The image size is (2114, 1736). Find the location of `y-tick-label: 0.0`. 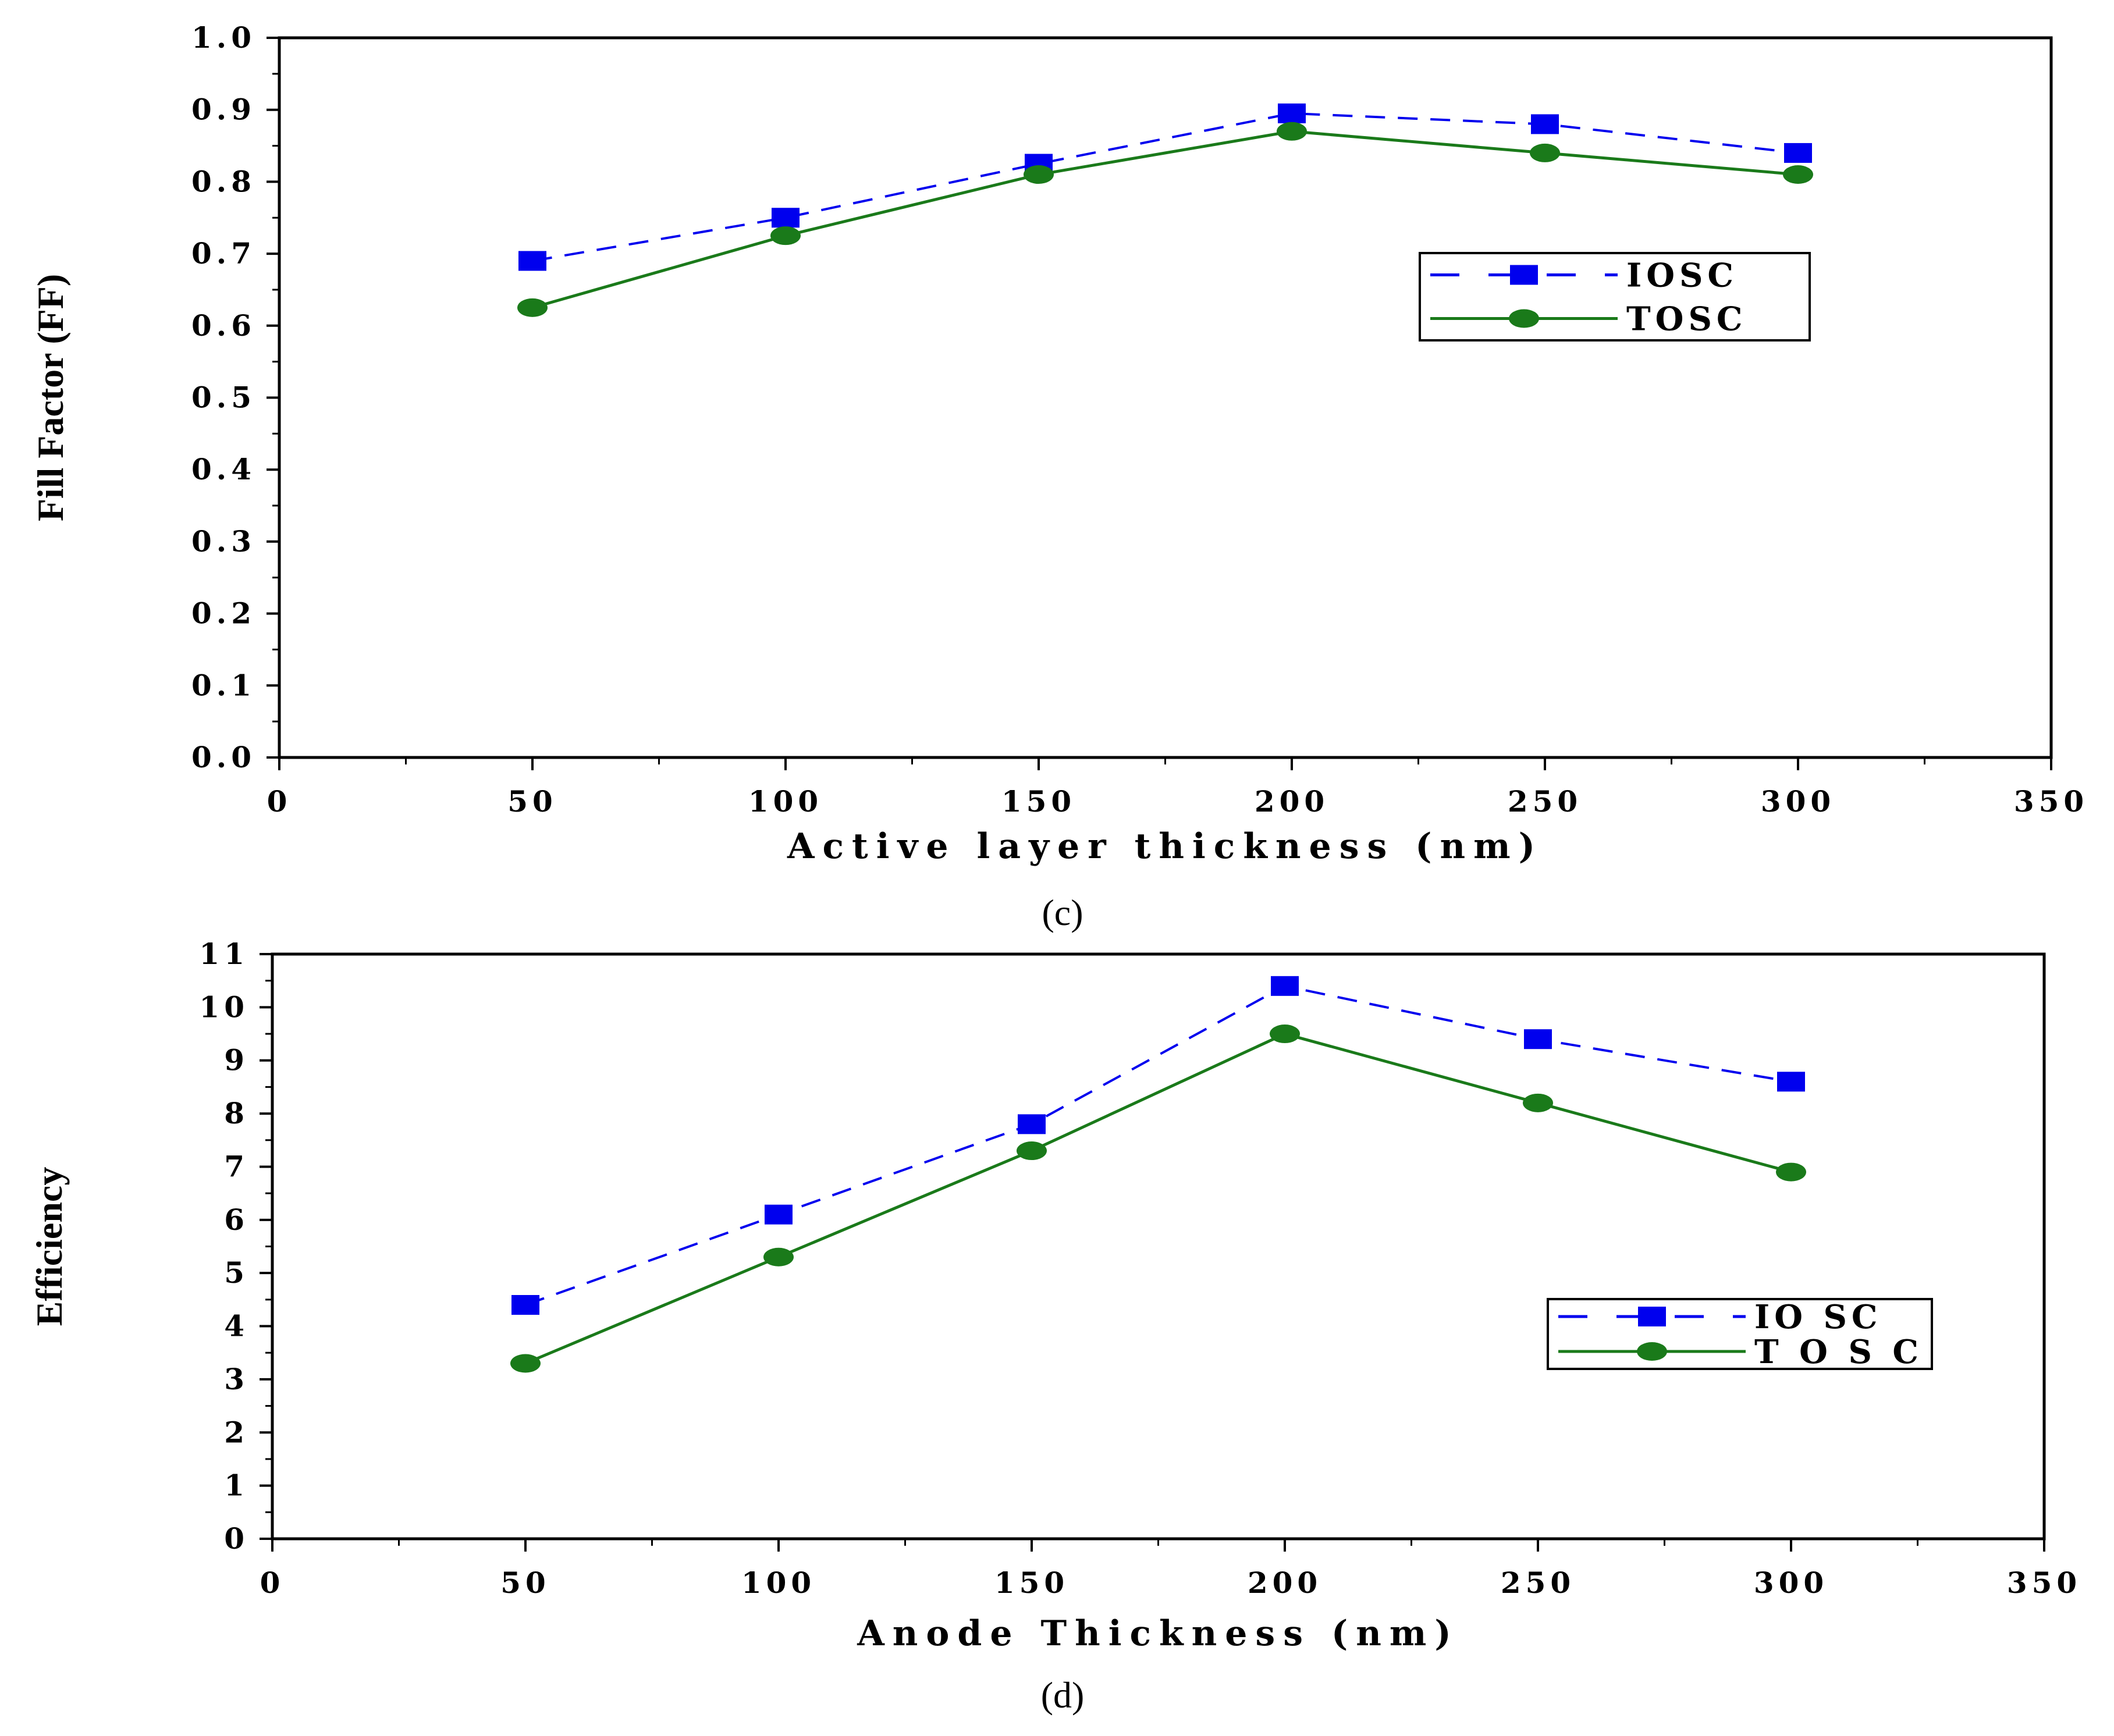

y-tick-label: 0.0 is located at coordinates (223, 757).